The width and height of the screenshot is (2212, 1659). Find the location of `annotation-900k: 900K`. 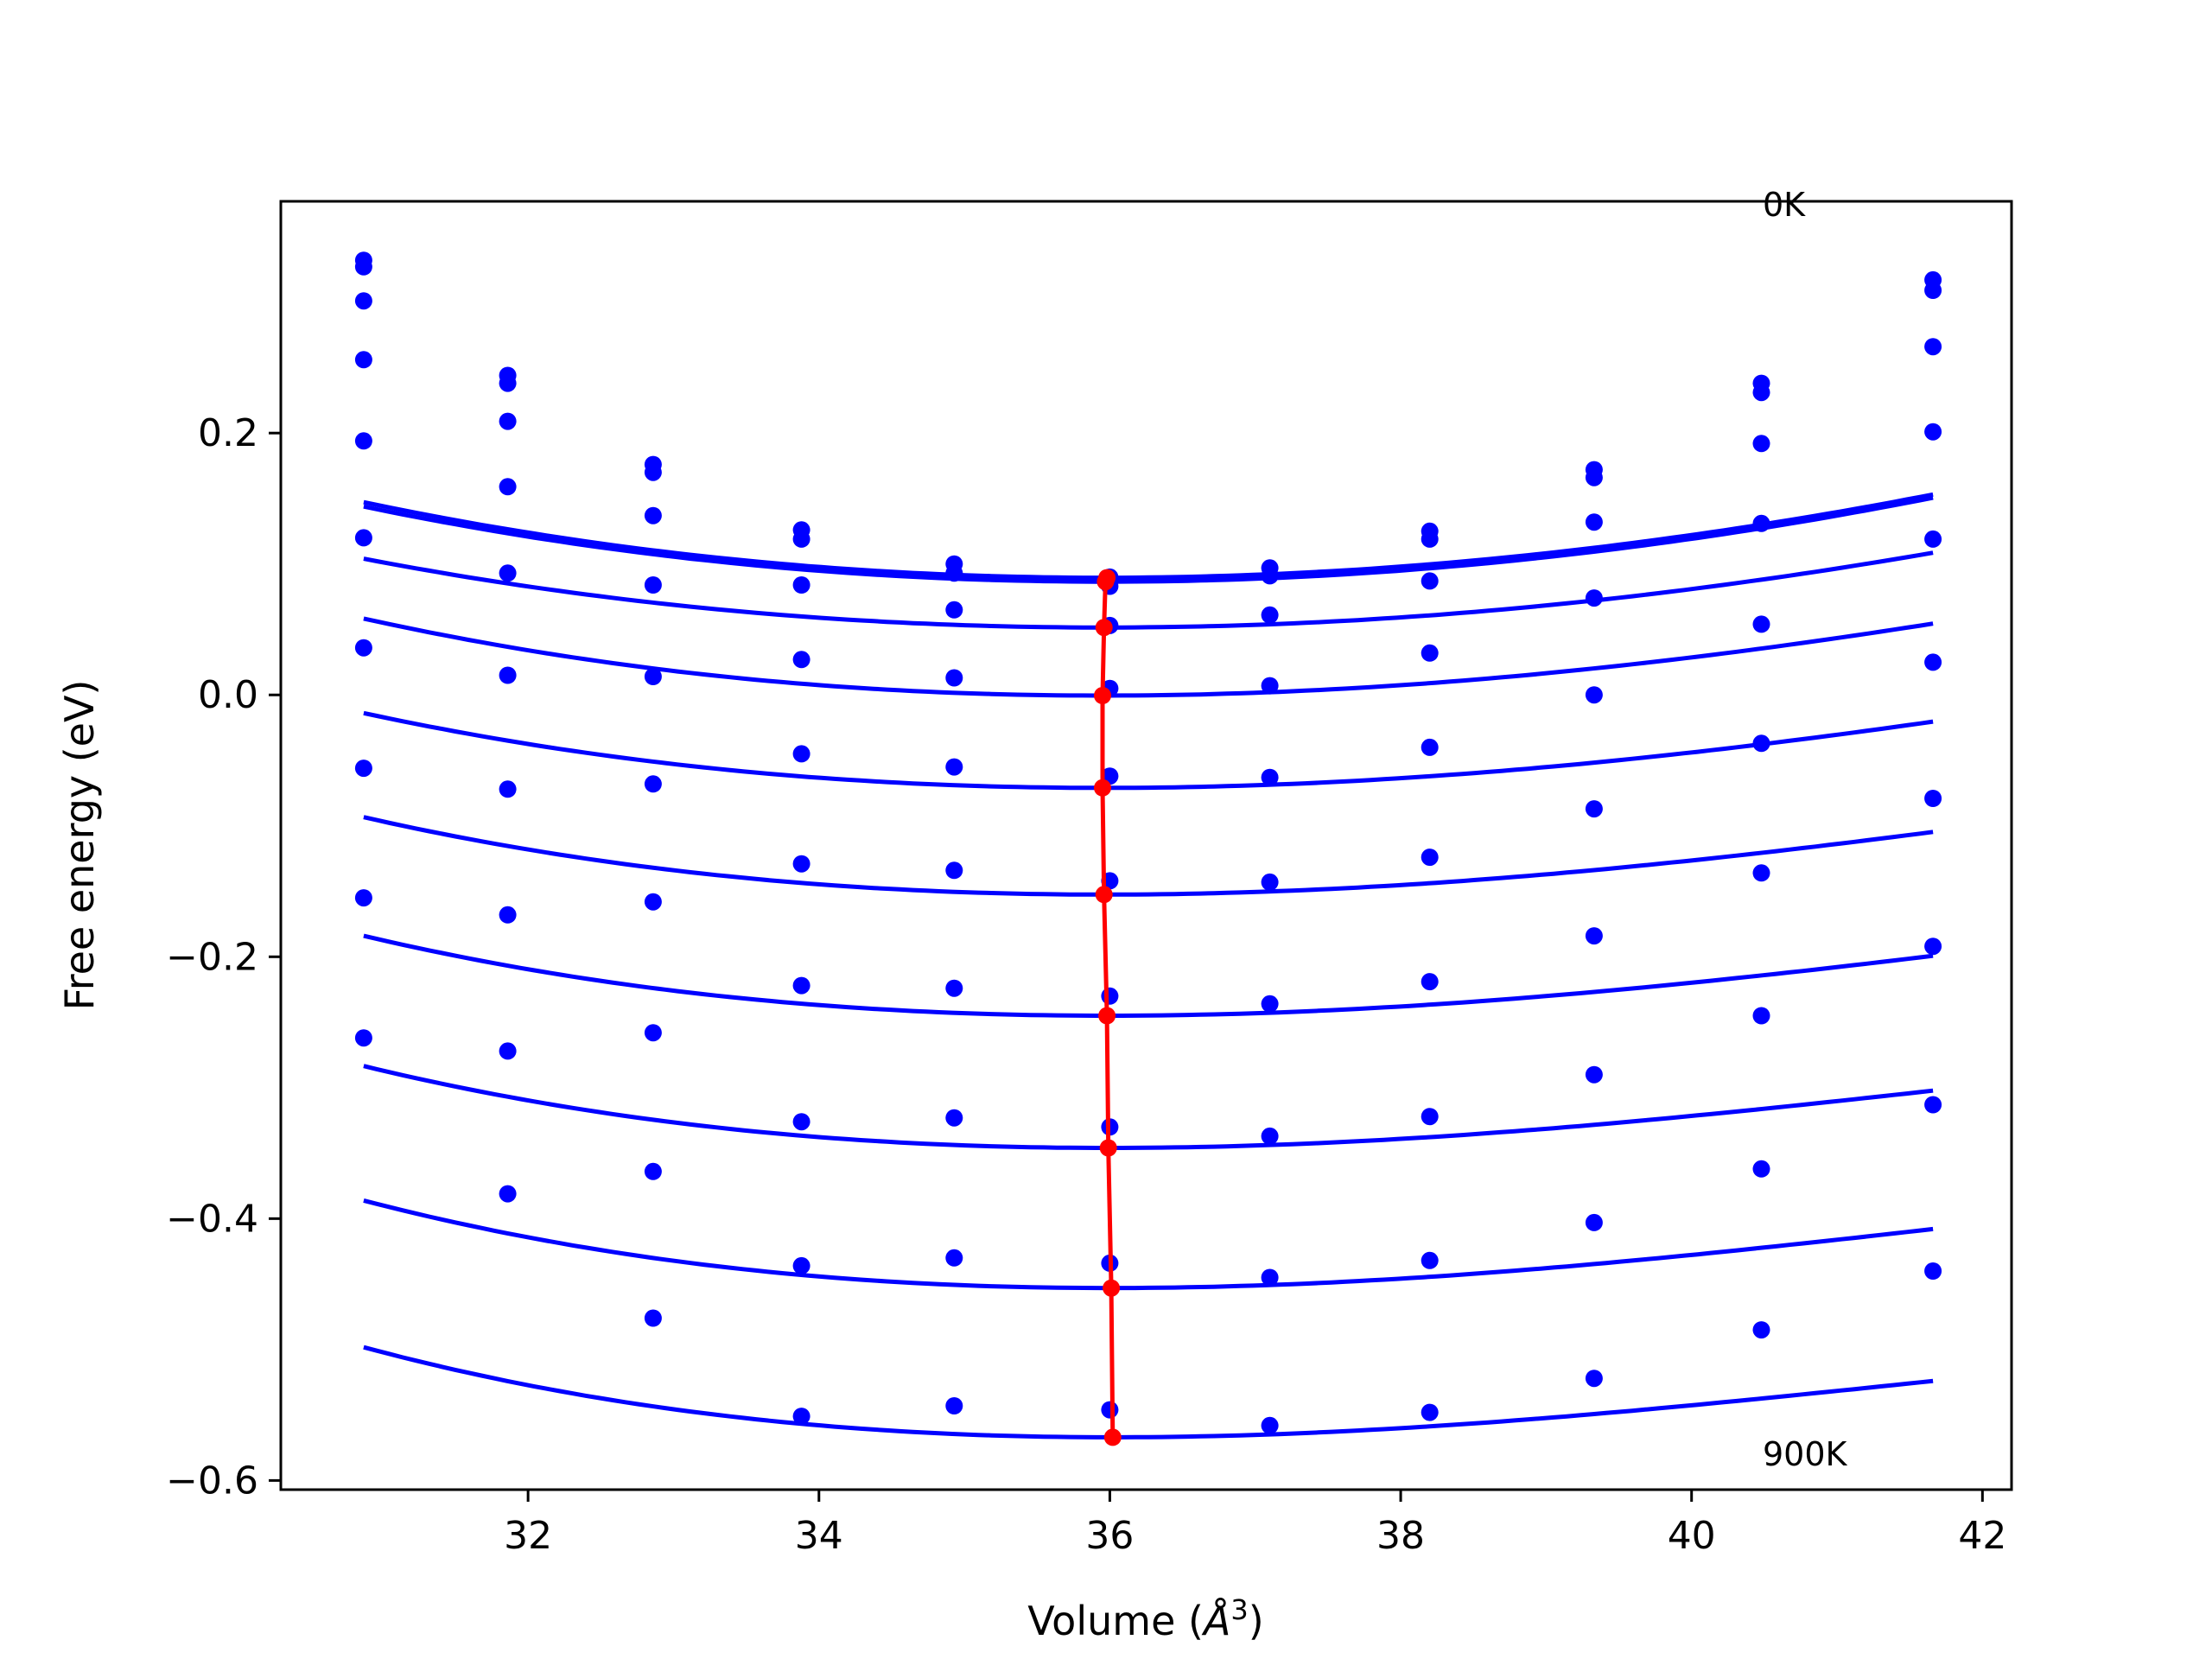

annotation-900k: 900K is located at coordinates (1805, 1454).